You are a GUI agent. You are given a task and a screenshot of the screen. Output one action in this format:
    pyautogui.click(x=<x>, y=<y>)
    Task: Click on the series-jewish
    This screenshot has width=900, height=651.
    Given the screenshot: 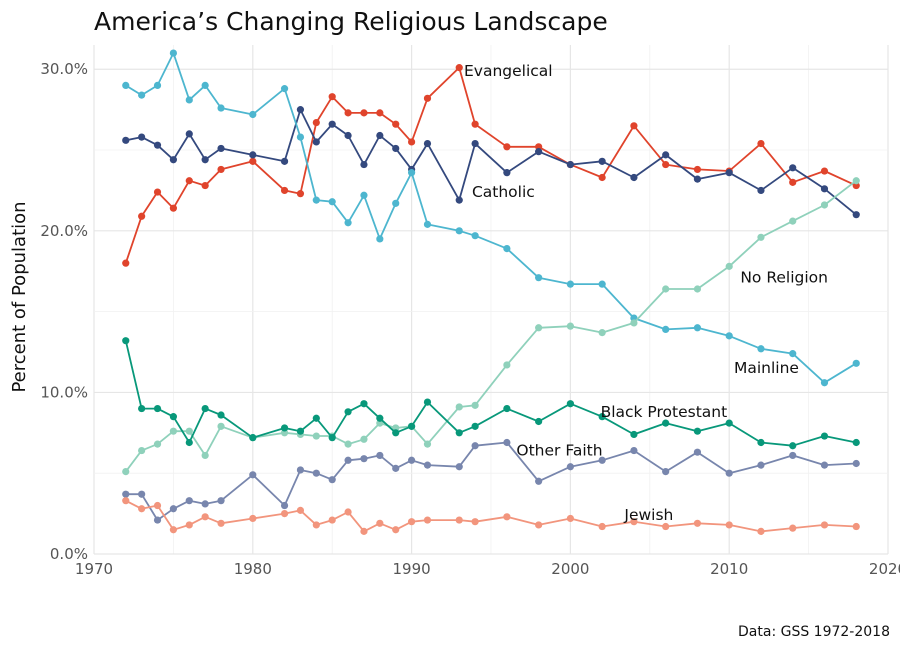 What is the action you would take?
    pyautogui.click(x=491, y=516)
    